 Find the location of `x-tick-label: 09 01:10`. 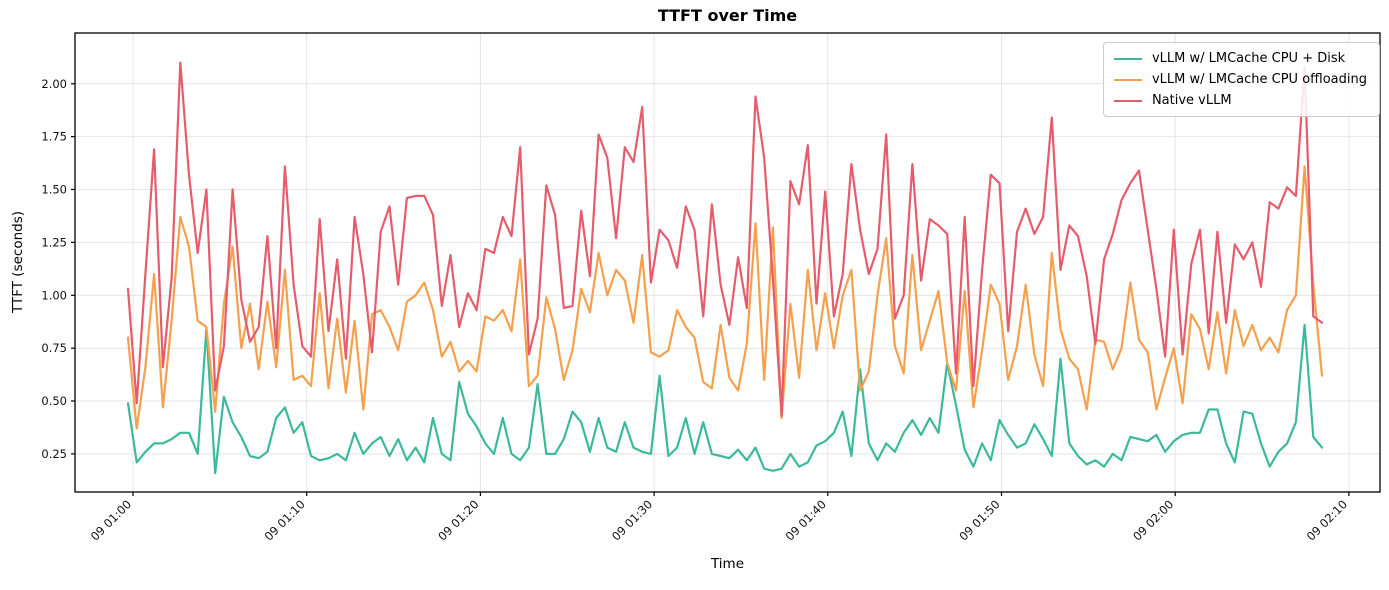

x-tick-label: 09 01:10 is located at coordinates (285, 520).